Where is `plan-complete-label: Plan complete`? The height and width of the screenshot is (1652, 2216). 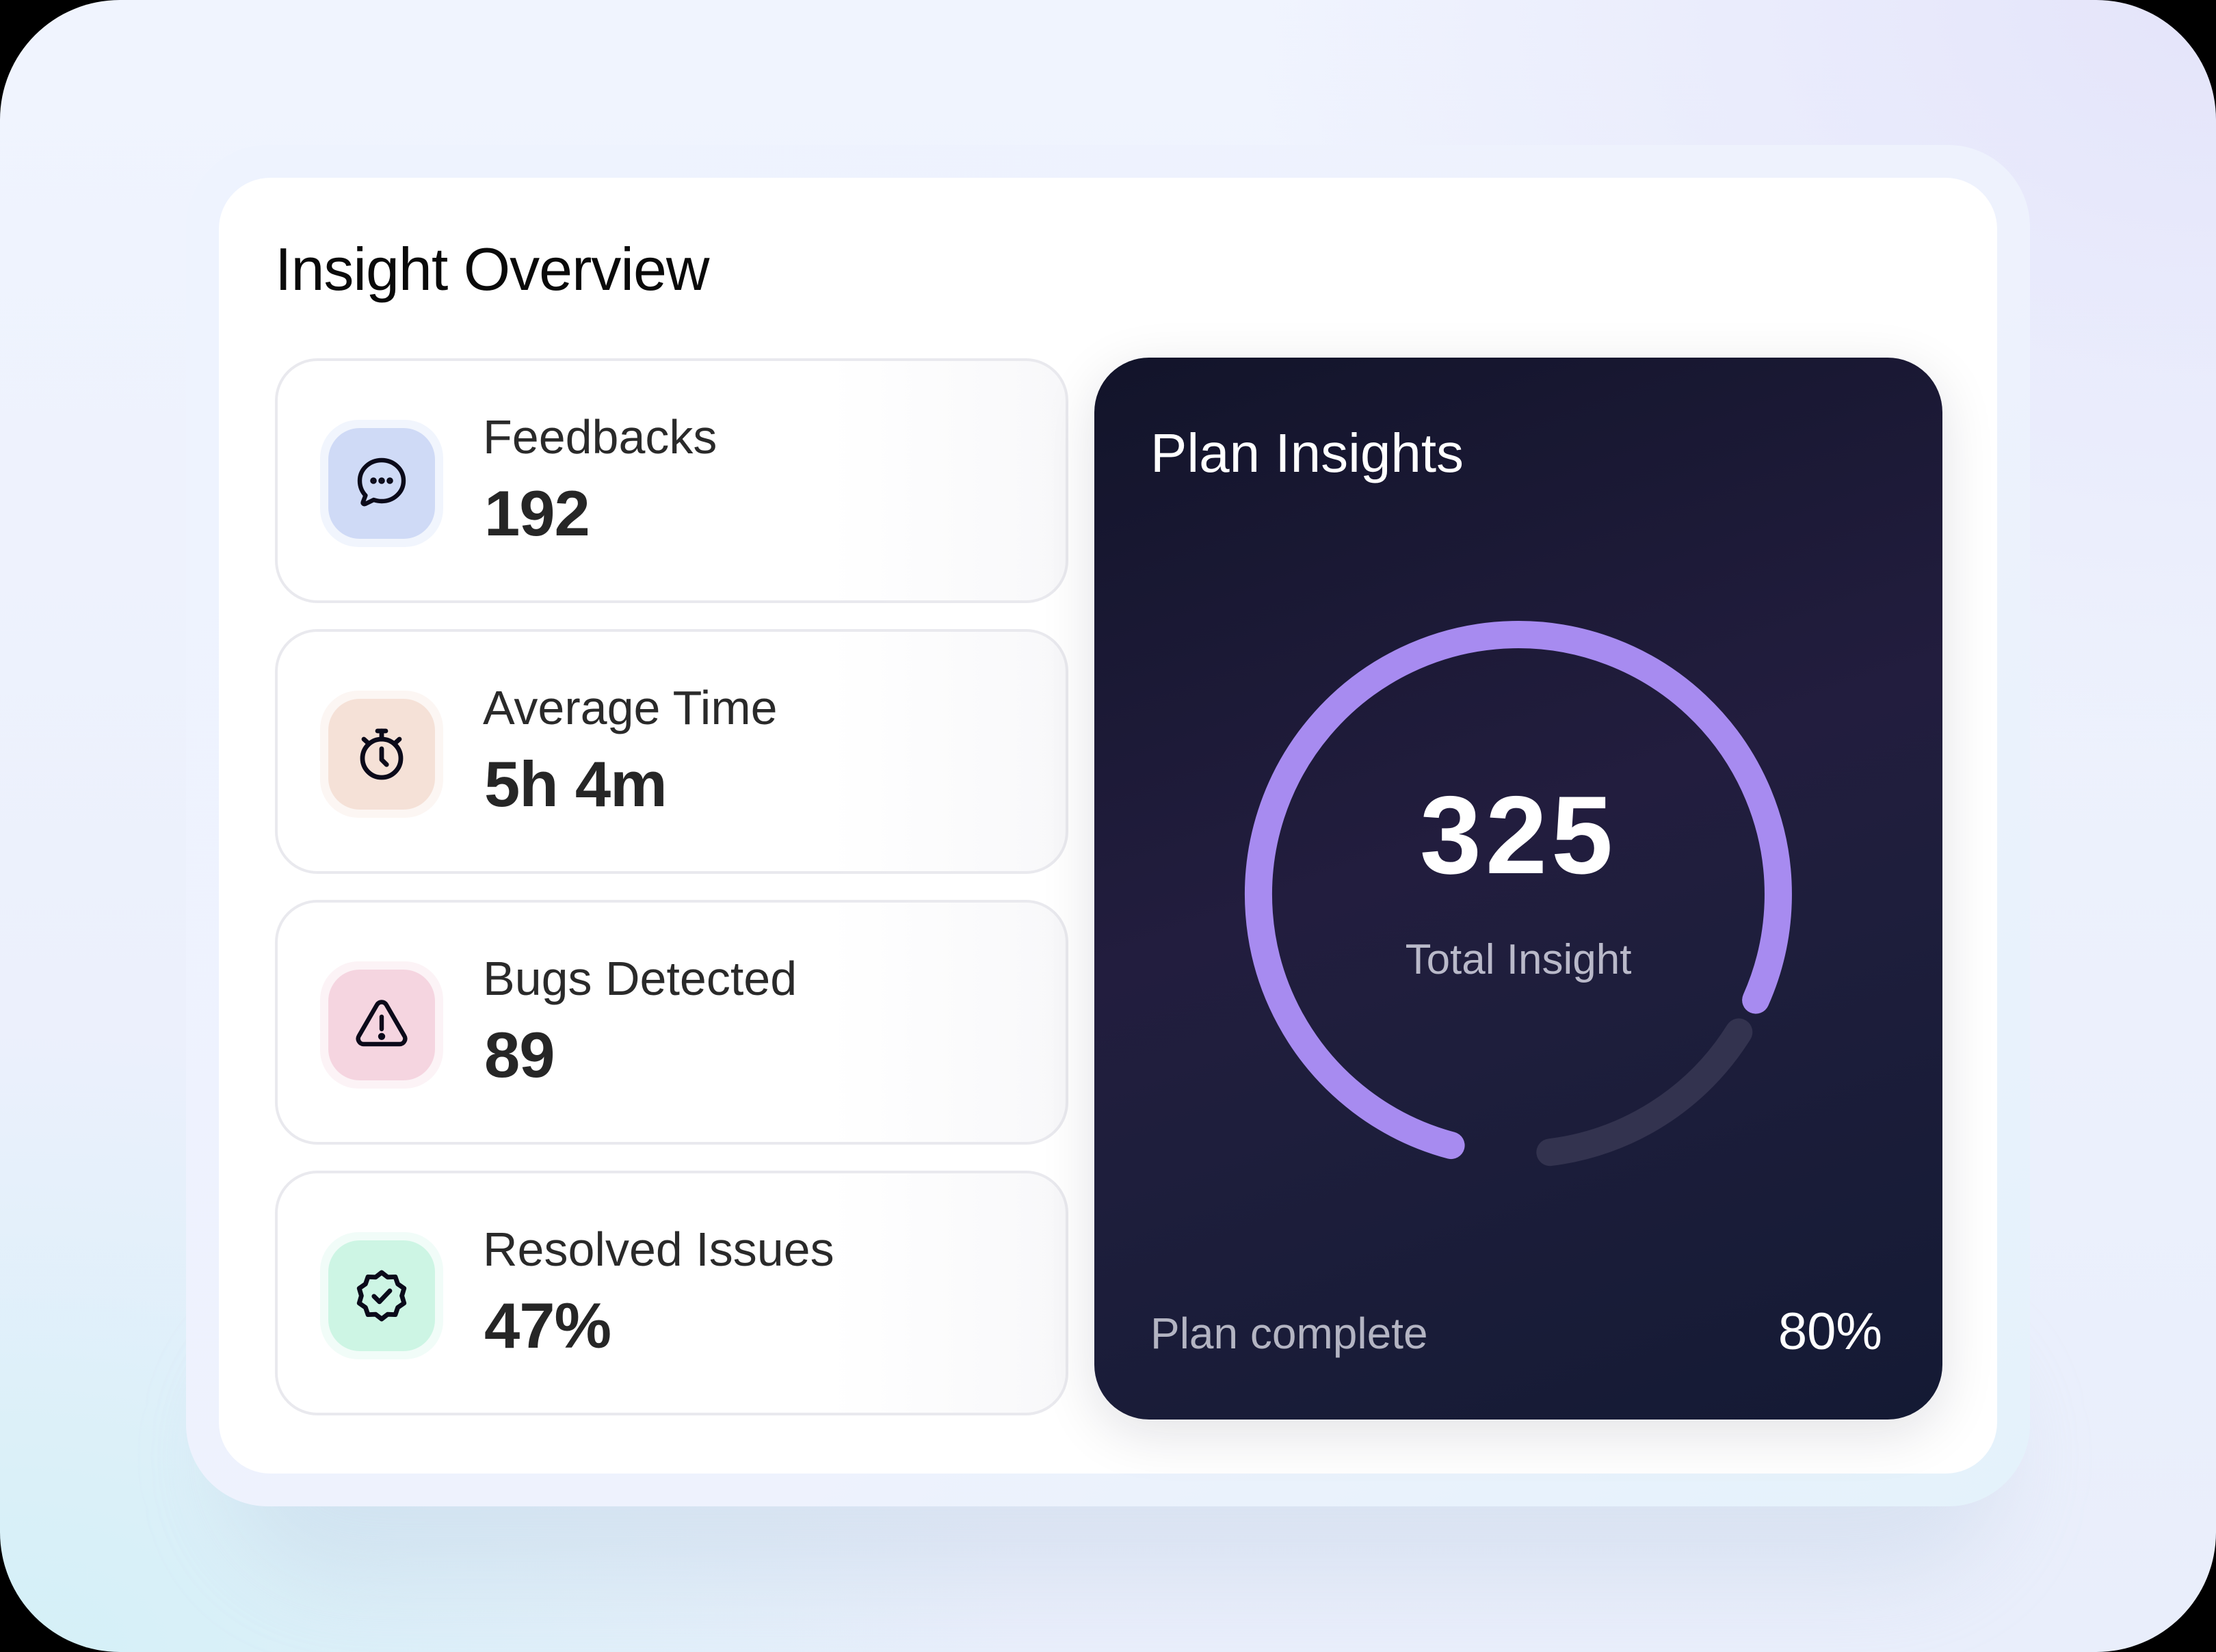
plan-complete-label: Plan complete is located at coordinates (1289, 1333).